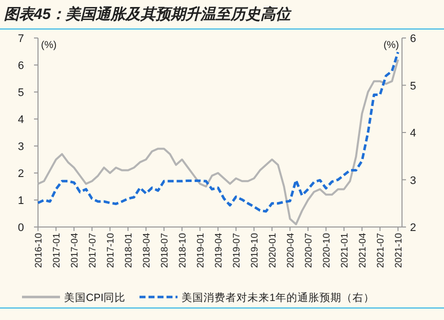 The image size is (444, 320). I want to click on x-tick-label: 2020-10, so click(327, 250).